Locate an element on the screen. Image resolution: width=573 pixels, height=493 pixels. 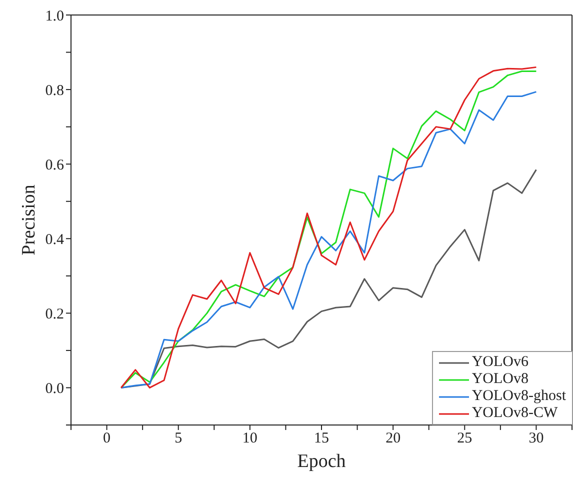
legend-label: YOLOv8-ghost is located at coordinates (519, 396).